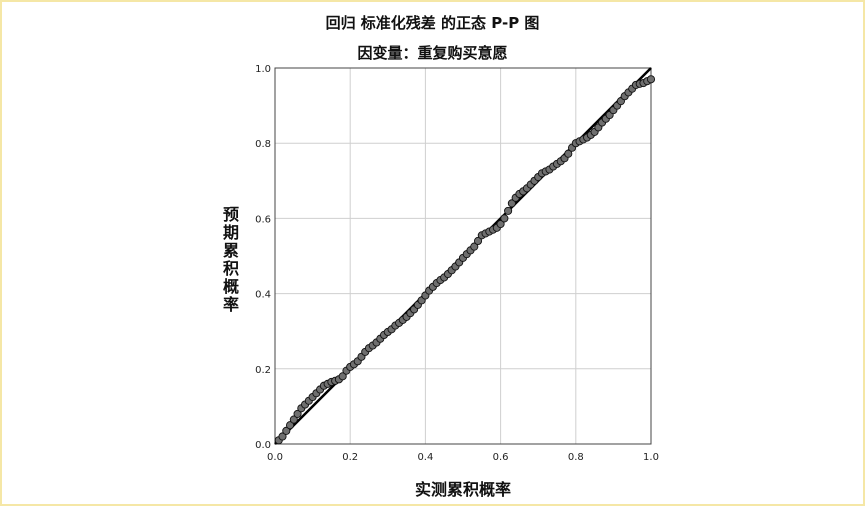 Image resolution: width=865 pixels, height=506 pixels. I want to click on x-tick-label: 0.0, so click(275, 457).